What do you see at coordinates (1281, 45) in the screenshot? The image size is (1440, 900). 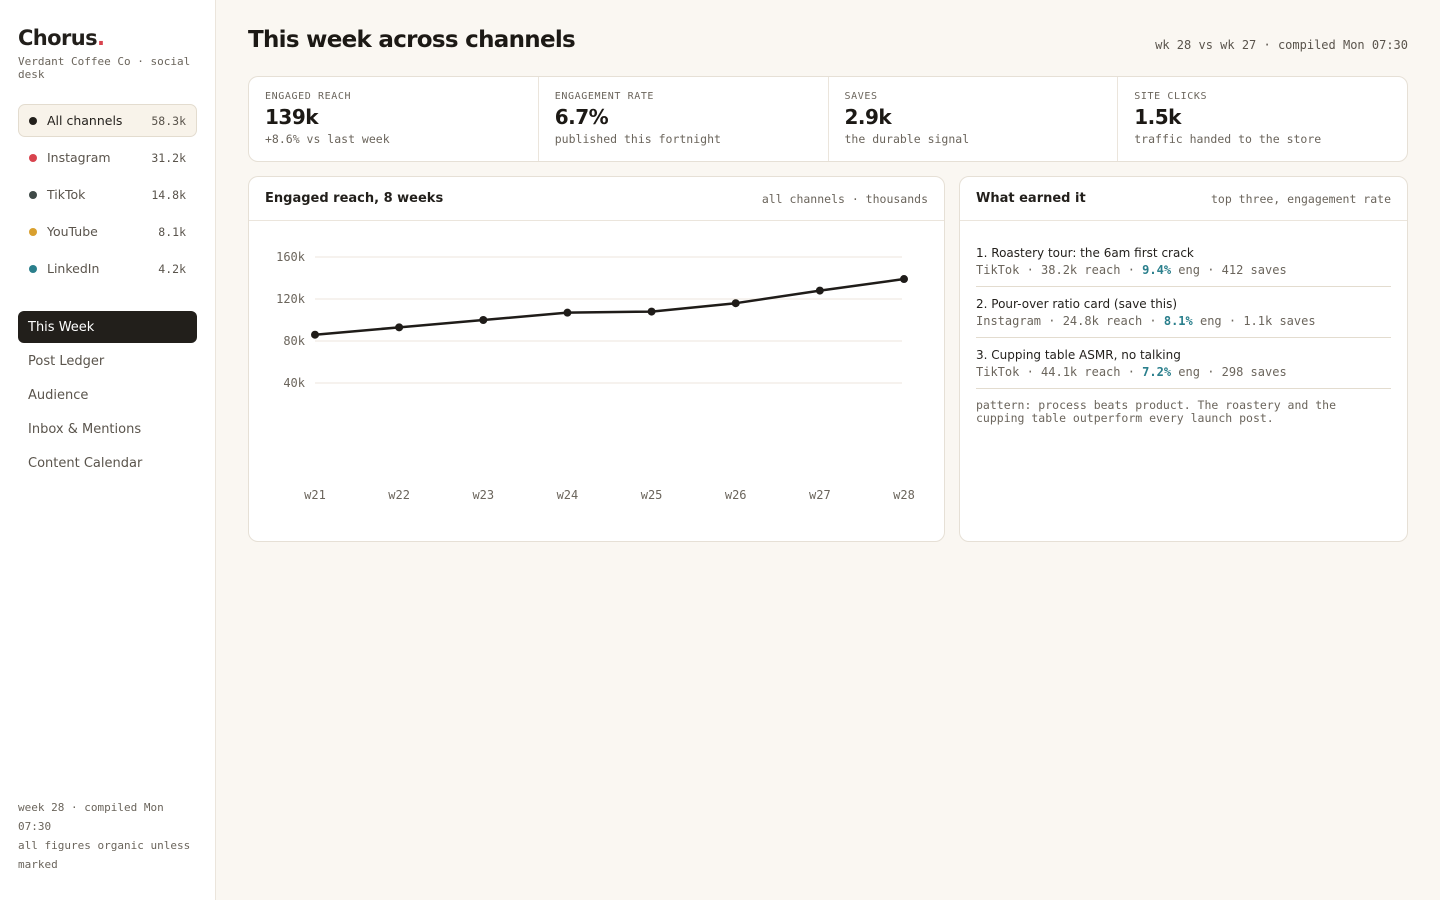 I see `compile-meta: wk 28 vs wk 27 · compiled Mon 07:30` at bounding box center [1281, 45].